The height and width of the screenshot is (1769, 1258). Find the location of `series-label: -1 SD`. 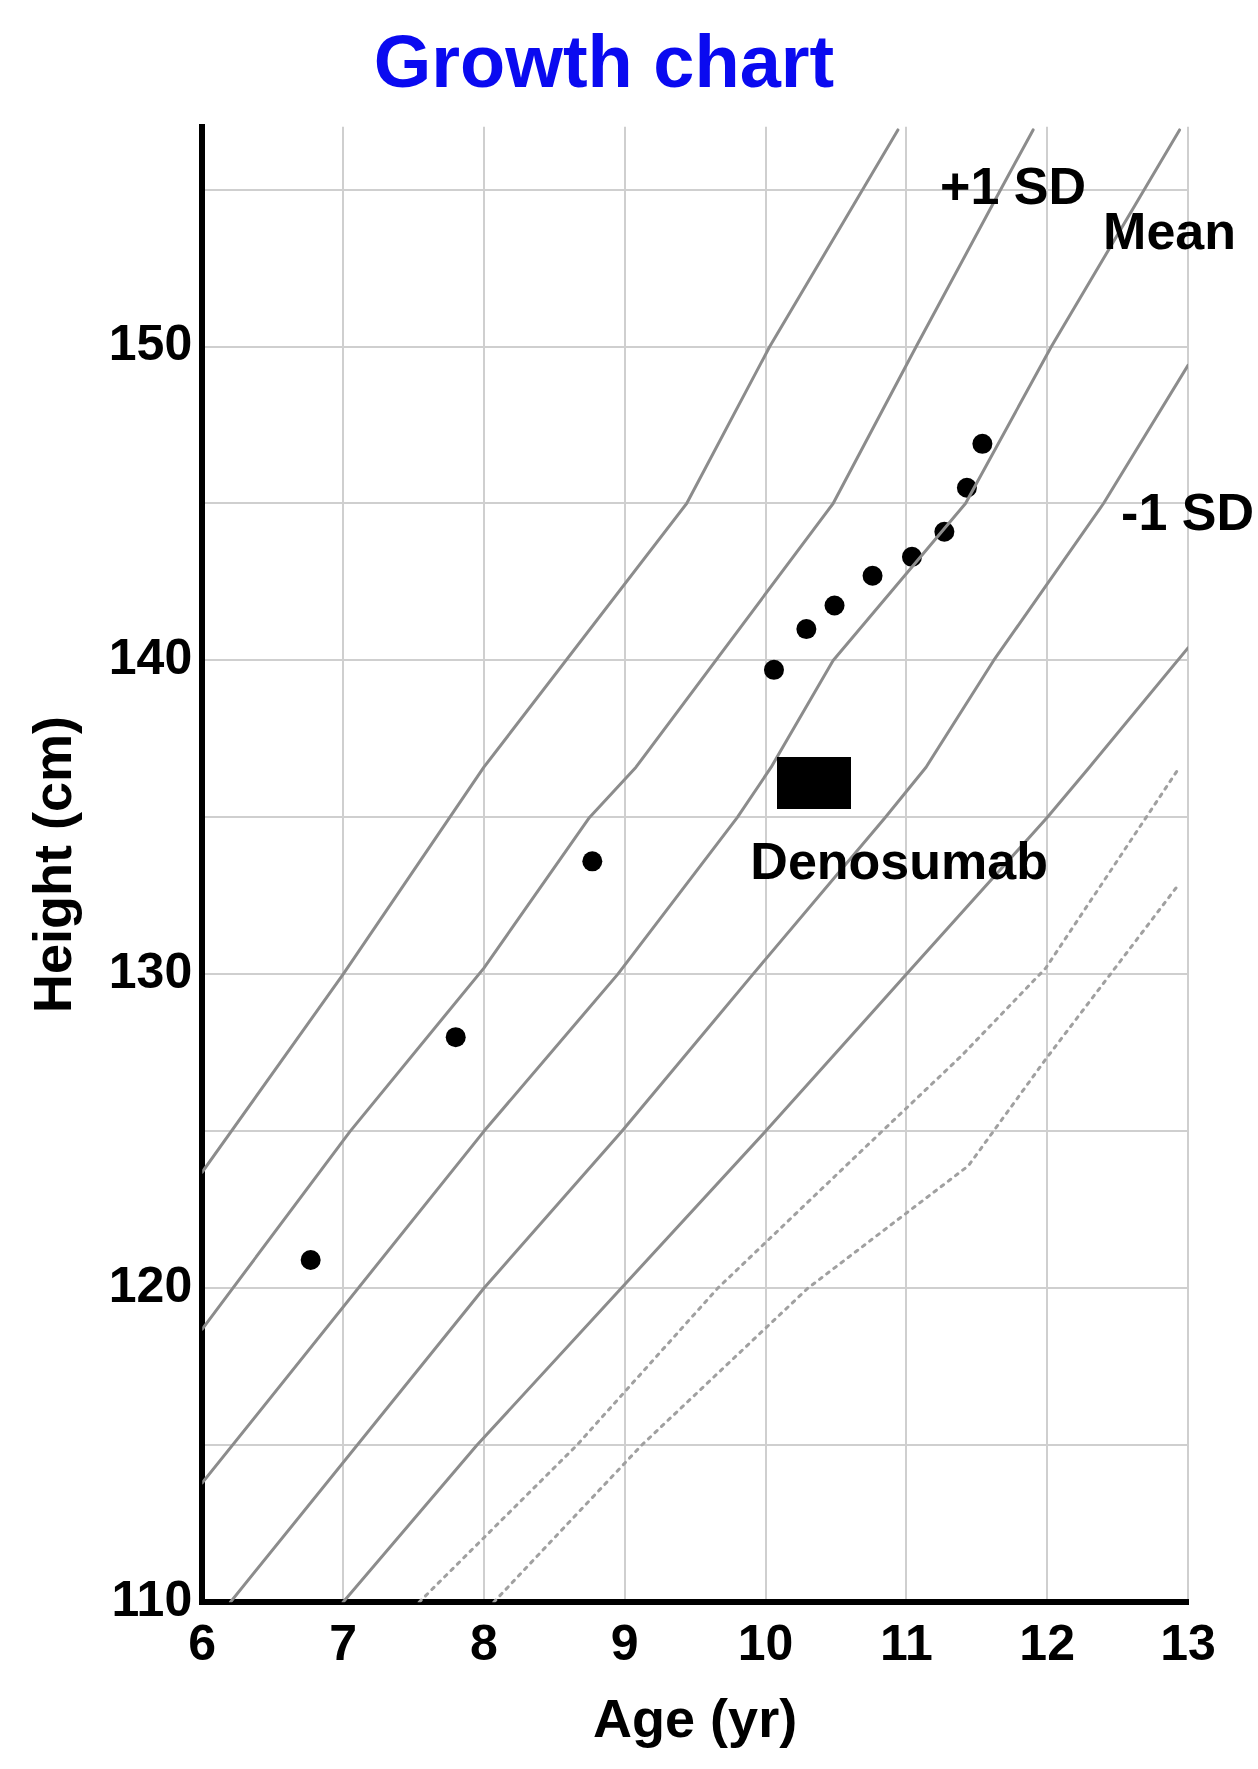

series-label: -1 SD is located at coordinates (1187, 511).